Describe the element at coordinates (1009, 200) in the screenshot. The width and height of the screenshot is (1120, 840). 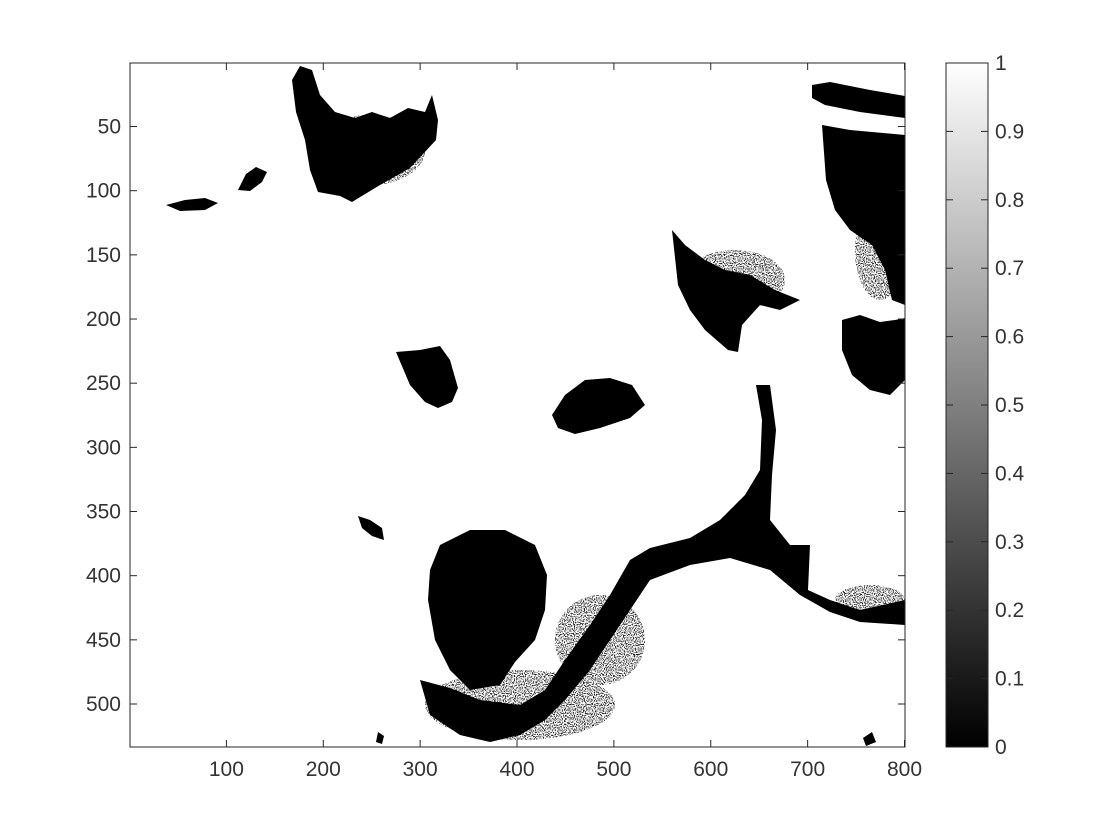
I see `colorbar-tick-label: 0.8` at that location.